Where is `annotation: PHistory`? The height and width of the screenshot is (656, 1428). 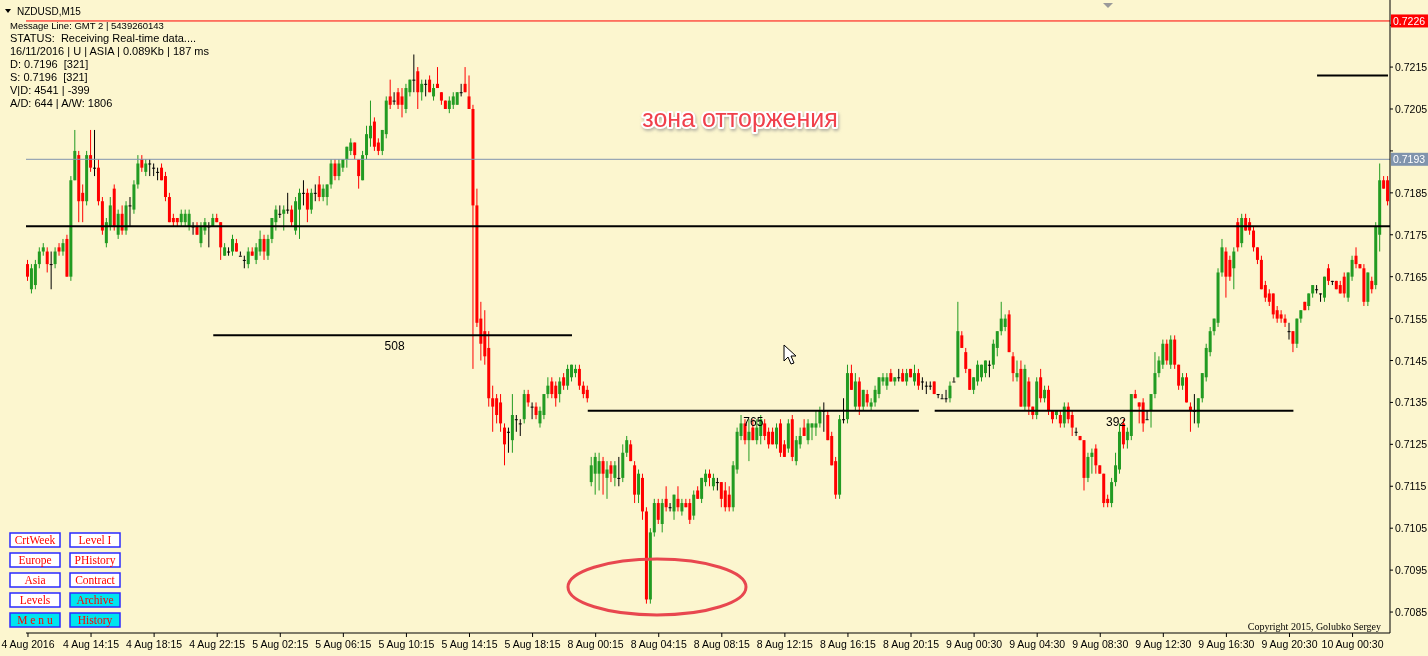 annotation: PHistory is located at coordinates (95, 560).